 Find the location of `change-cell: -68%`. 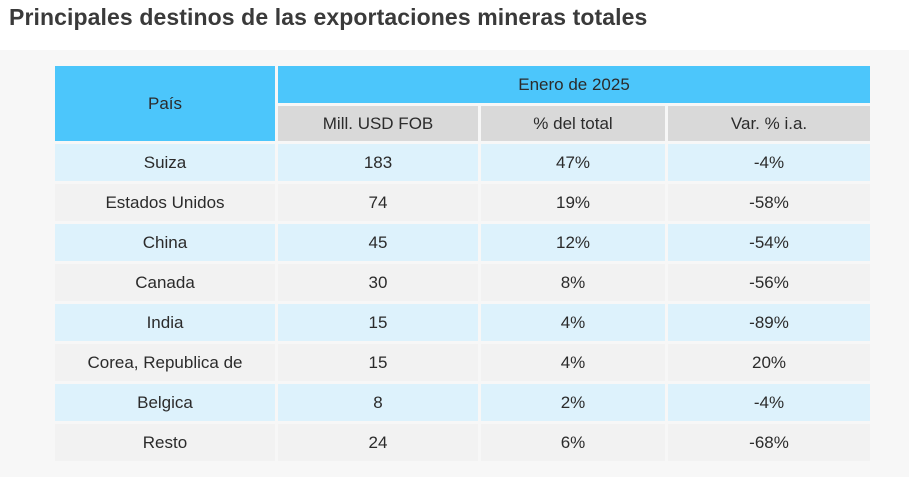

change-cell: -68% is located at coordinates (769, 442).